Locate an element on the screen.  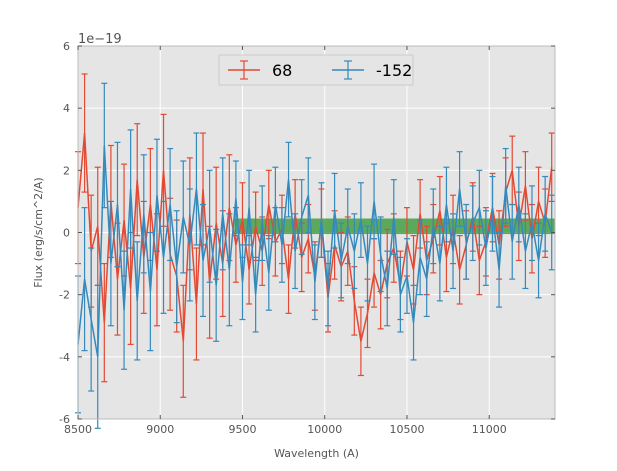
offset-text: 1e−19 is located at coordinates (100, 39).